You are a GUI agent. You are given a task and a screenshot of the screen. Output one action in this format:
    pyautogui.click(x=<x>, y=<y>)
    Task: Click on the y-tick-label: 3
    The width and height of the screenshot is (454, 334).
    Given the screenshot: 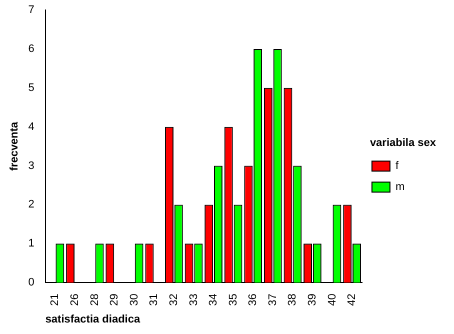 What is the action you would take?
    pyautogui.click(x=31, y=166)
    